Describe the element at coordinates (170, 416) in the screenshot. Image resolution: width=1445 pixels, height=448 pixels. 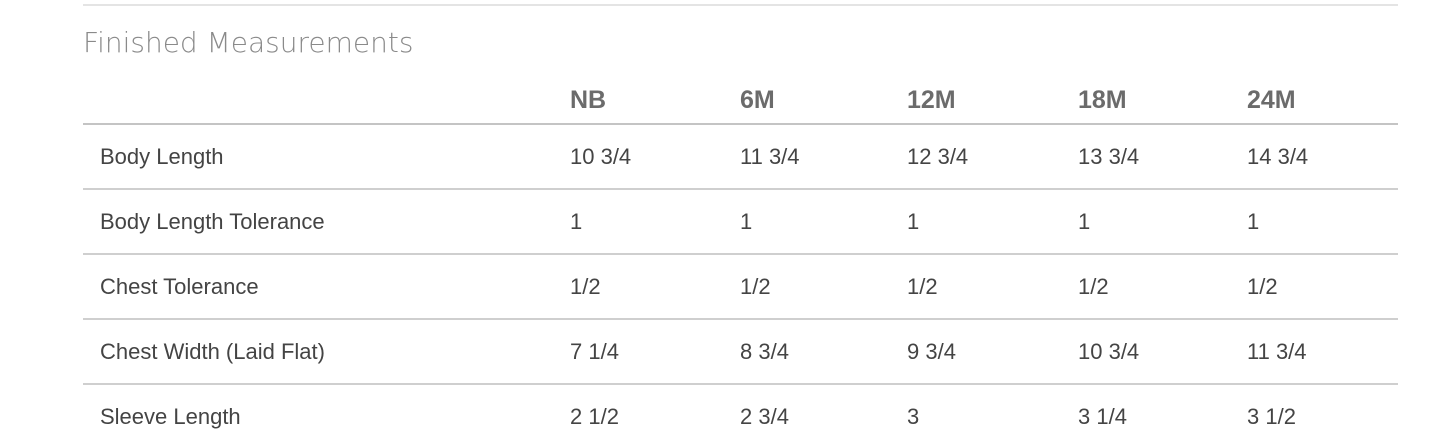
I see `row-label: Sleeve Length` at that location.